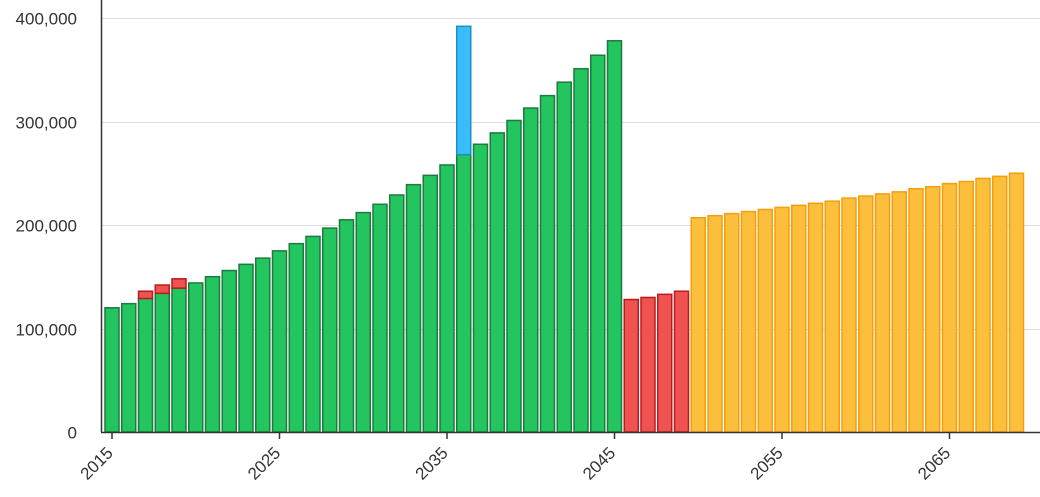 The height and width of the screenshot is (497, 1040). Describe the element at coordinates (196, 357) in the screenshot. I see `bar-2020-green` at that location.